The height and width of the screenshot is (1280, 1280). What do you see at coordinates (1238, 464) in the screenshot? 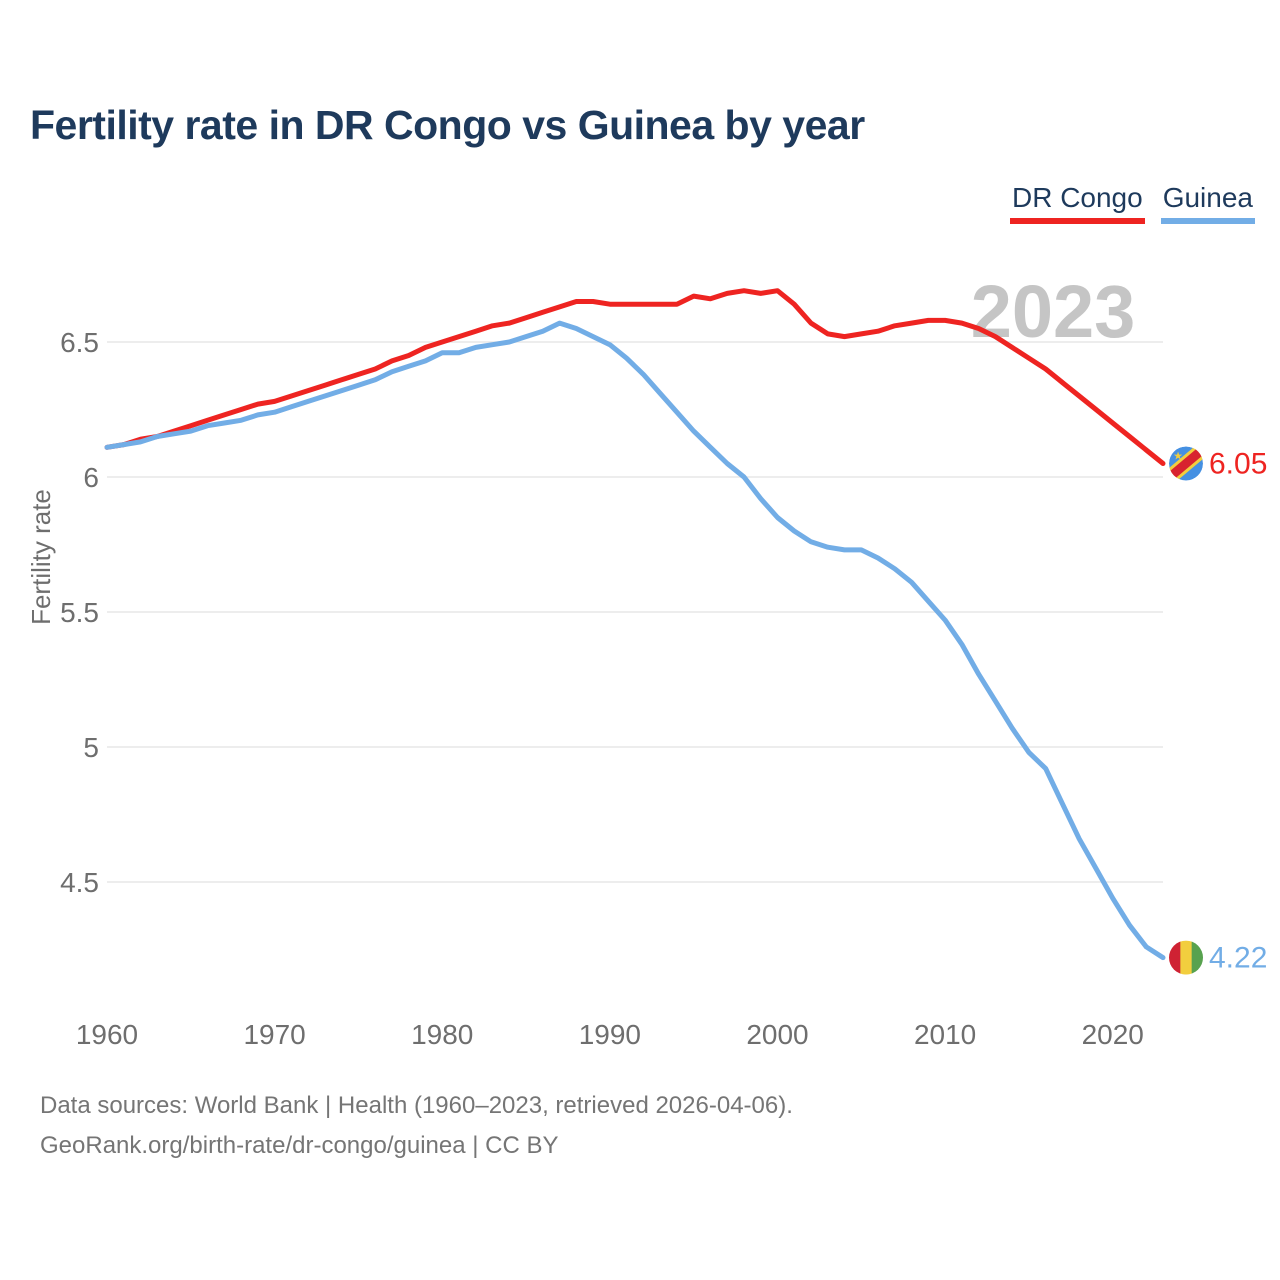
I see `dr-congo-value-label: 6.05` at bounding box center [1238, 464].